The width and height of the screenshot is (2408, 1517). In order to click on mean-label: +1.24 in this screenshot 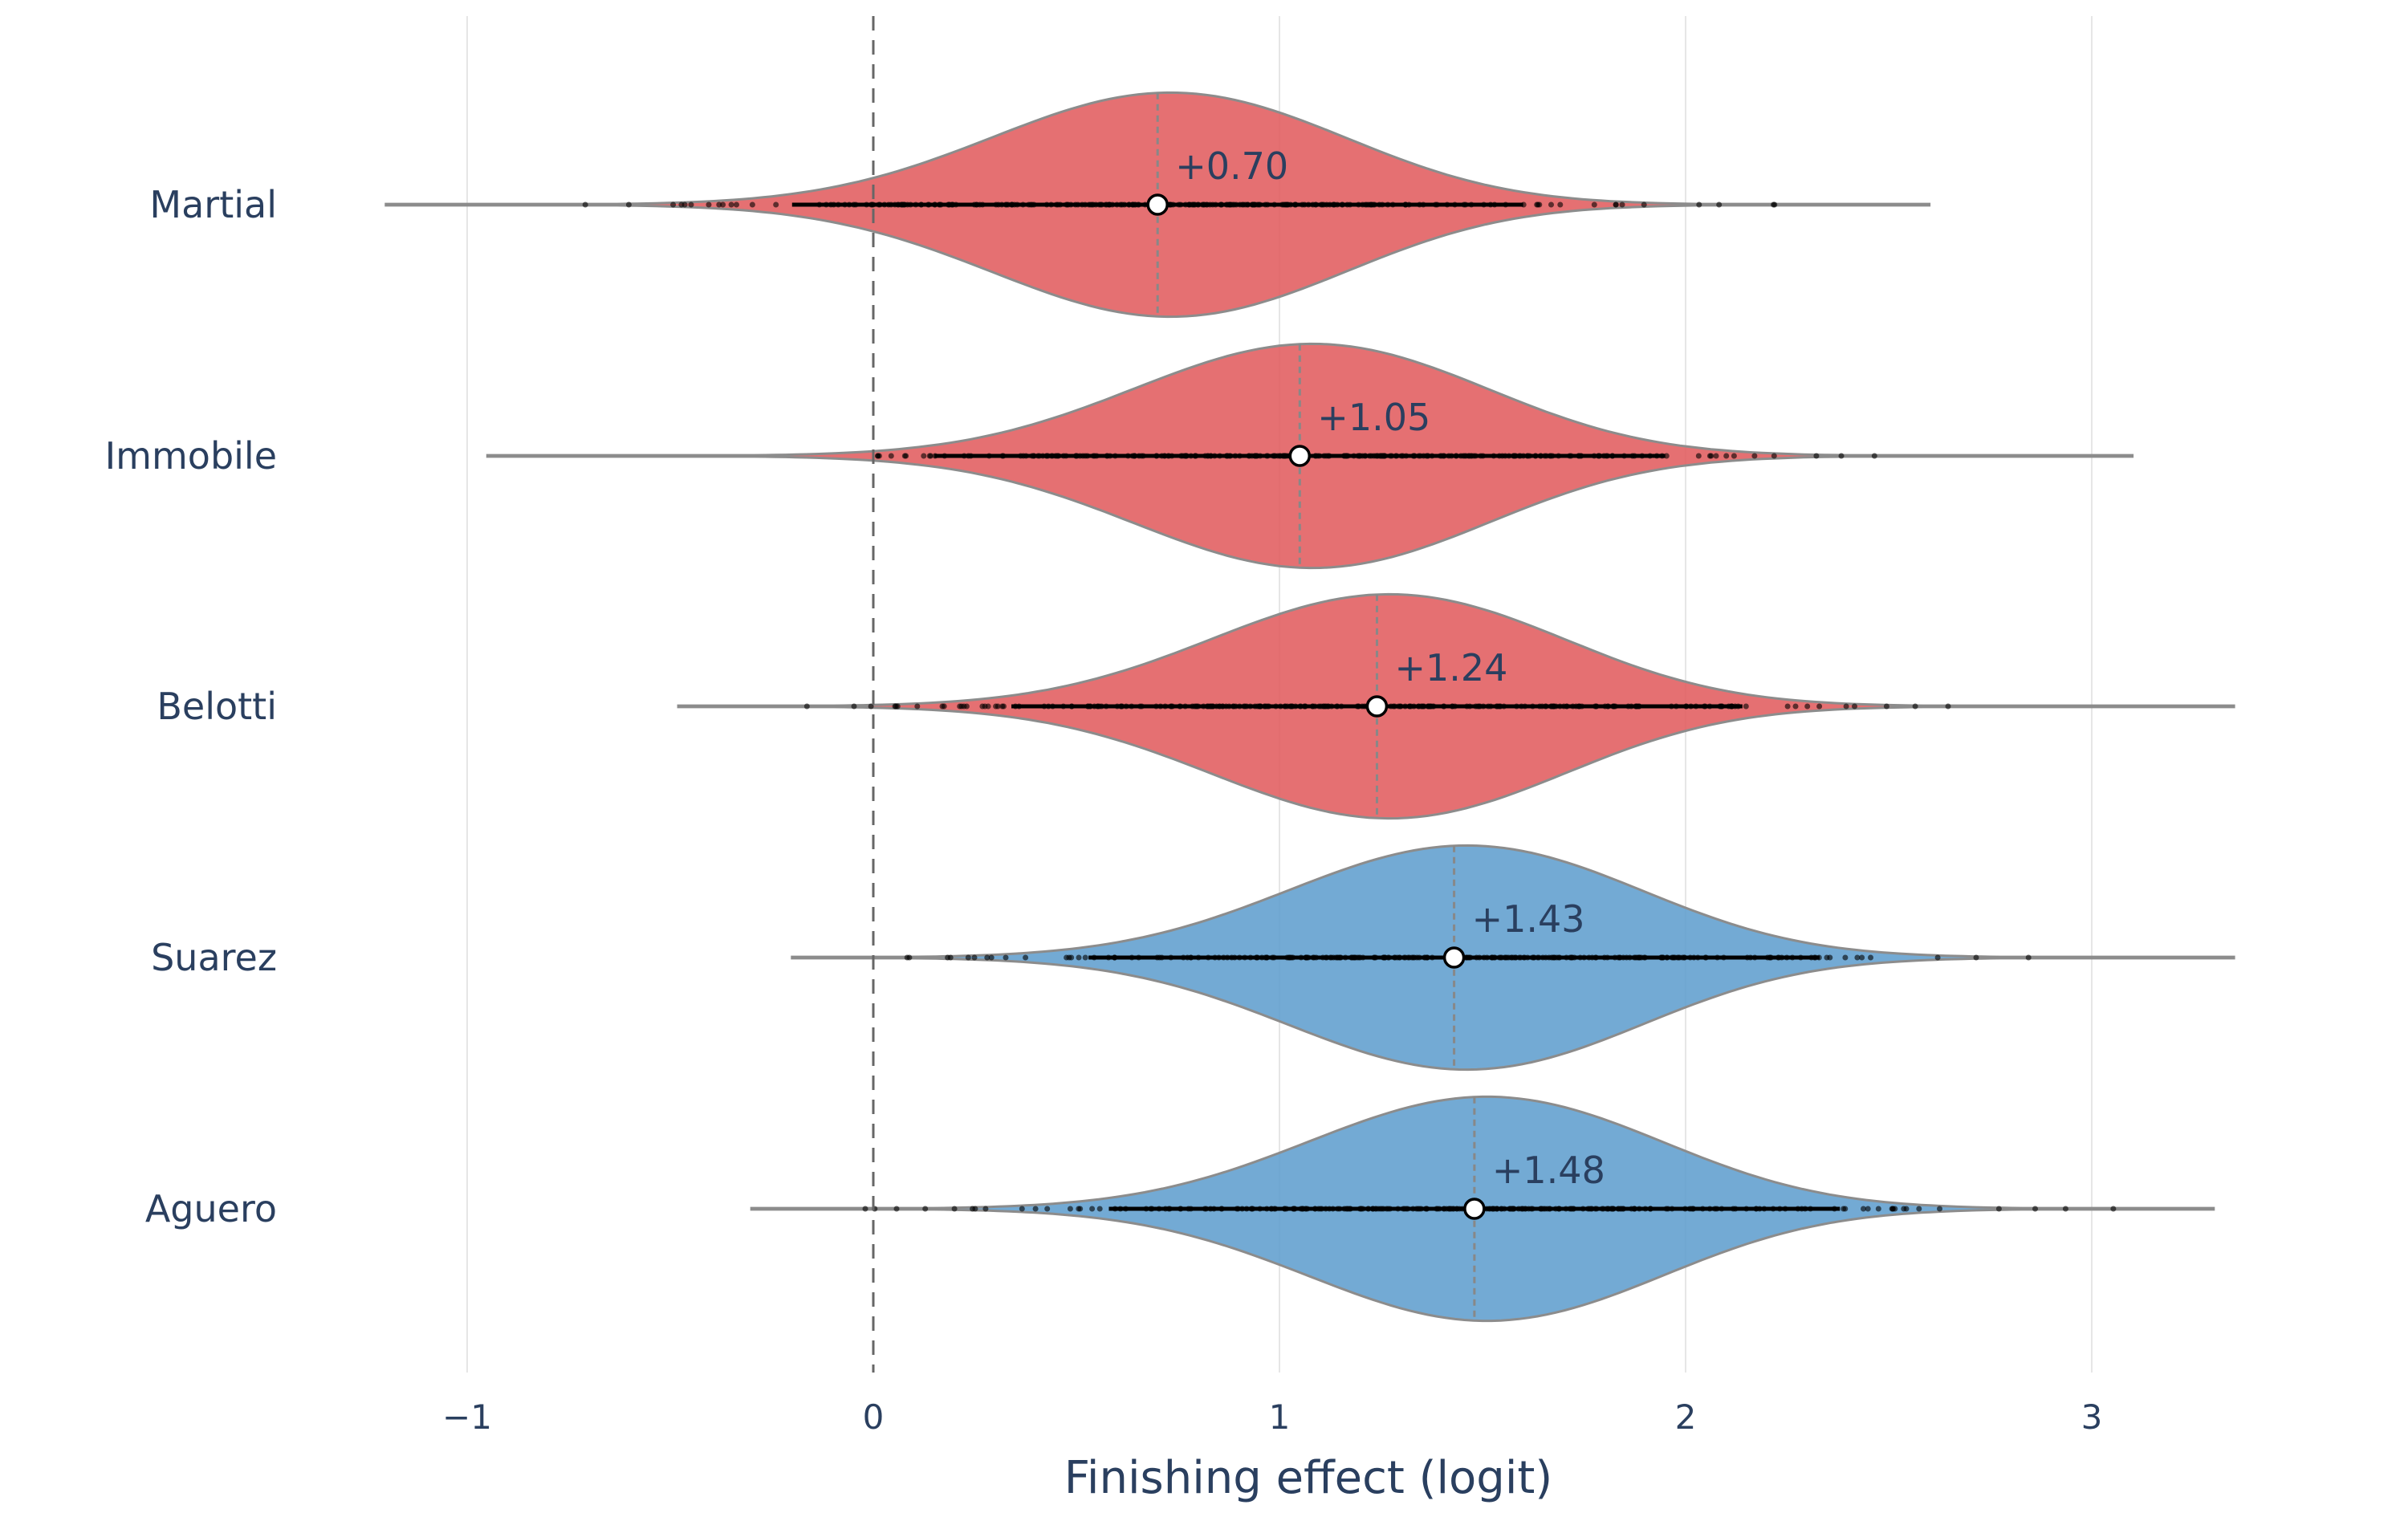, I will do `click(1450, 667)`.